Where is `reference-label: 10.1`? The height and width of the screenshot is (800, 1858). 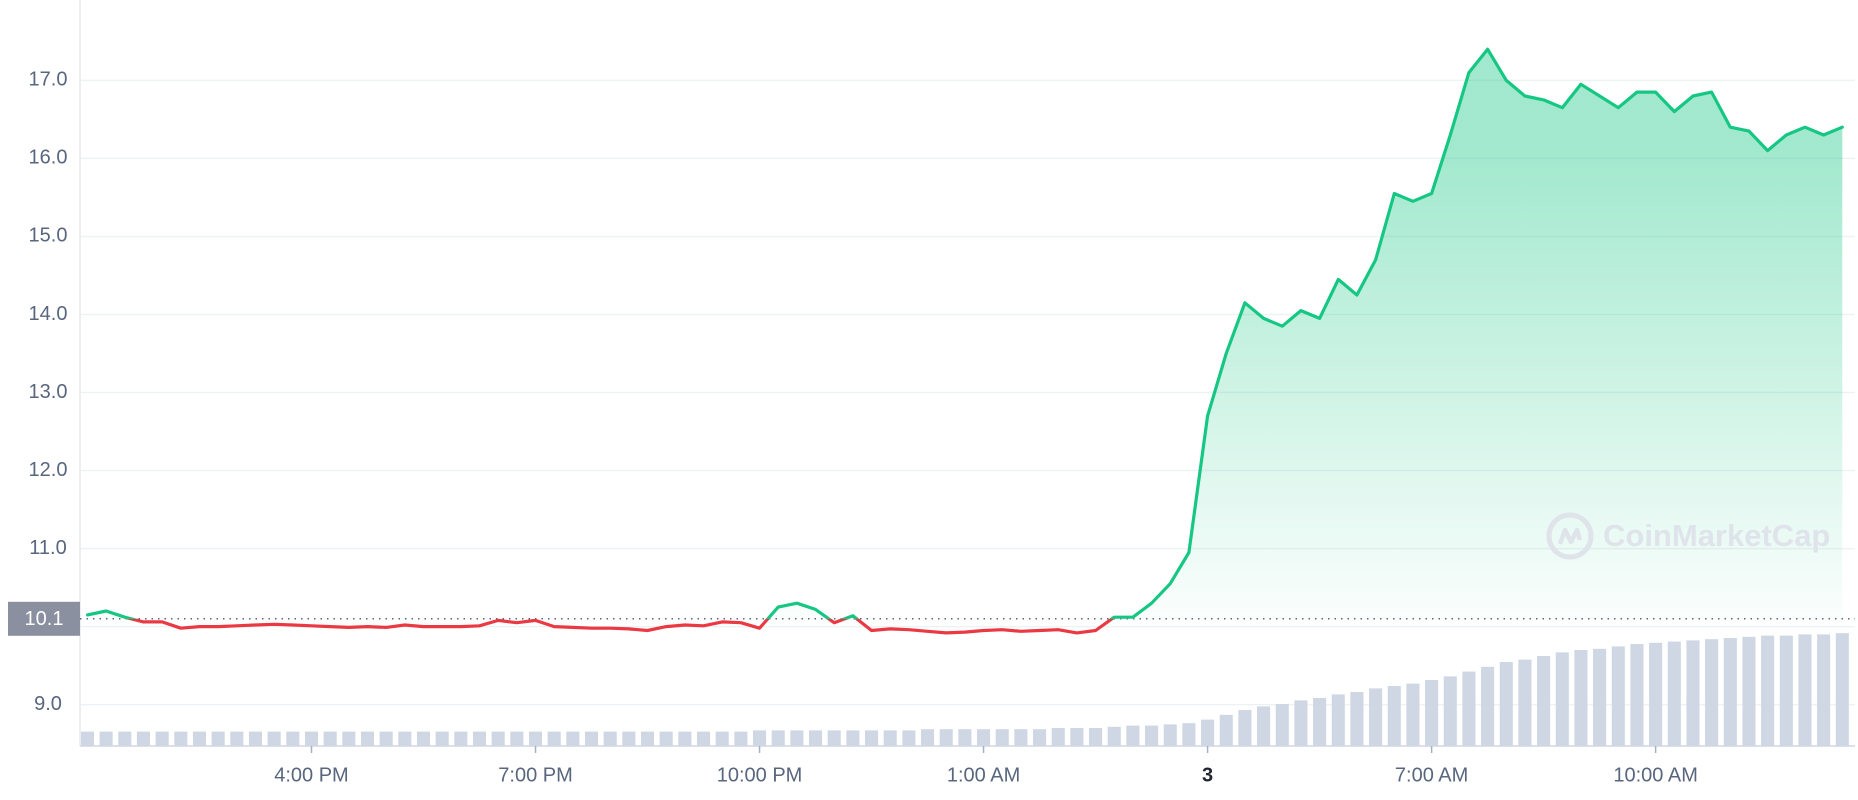 reference-label: 10.1 is located at coordinates (44, 619).